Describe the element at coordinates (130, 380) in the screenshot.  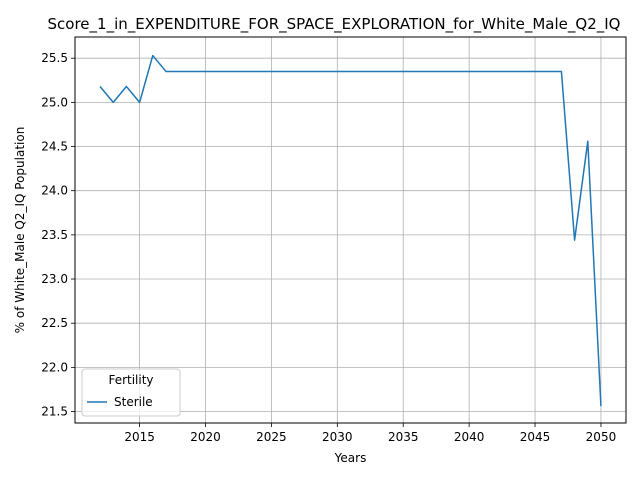
I see `legend-title: Fertility` at that location.